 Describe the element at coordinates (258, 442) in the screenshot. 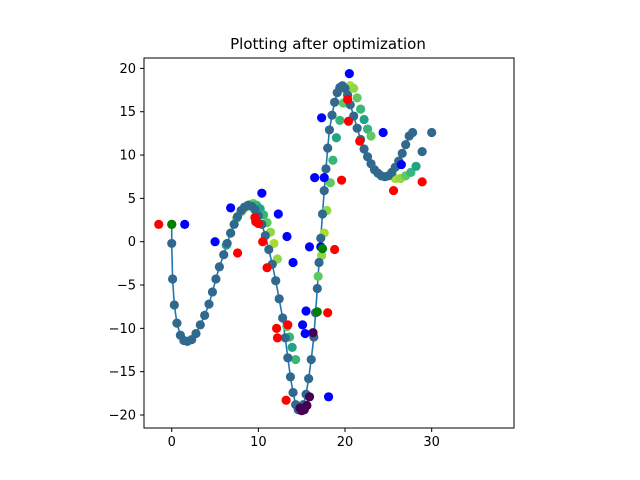

I see `x-tick-label: 10` at that location.